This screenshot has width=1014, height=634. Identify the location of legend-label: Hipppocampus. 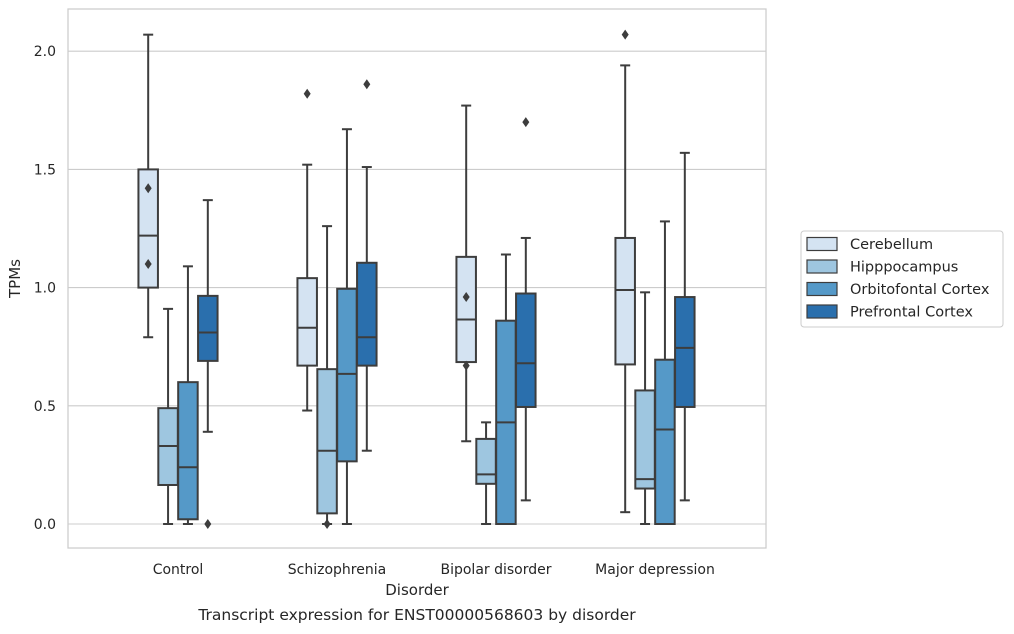
(904, 268).